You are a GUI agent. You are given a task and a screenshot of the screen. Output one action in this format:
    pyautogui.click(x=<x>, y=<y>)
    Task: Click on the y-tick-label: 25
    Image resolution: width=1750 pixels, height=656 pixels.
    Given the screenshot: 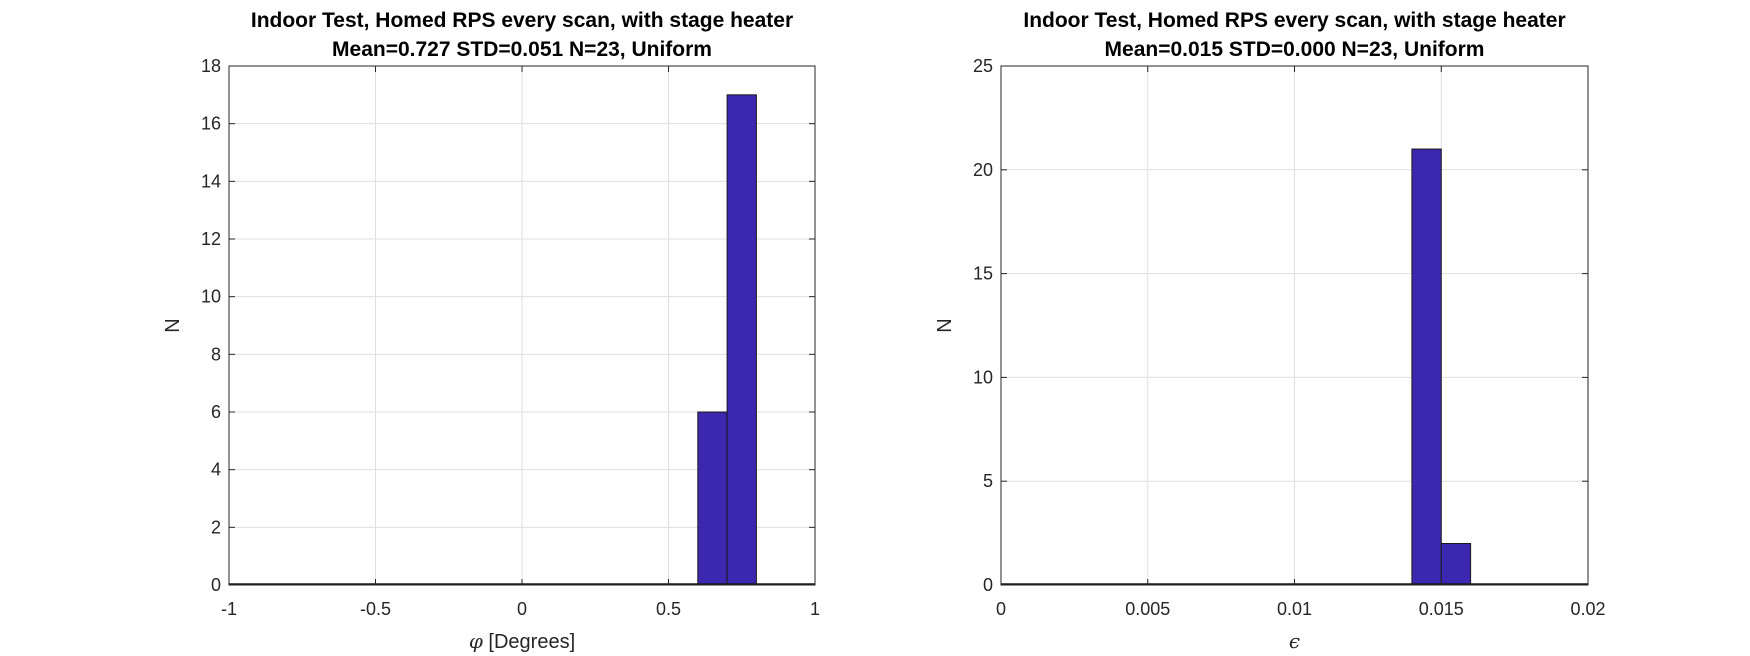 What is the action you would take?
    pyautogui.click(x=983, y=66)
    